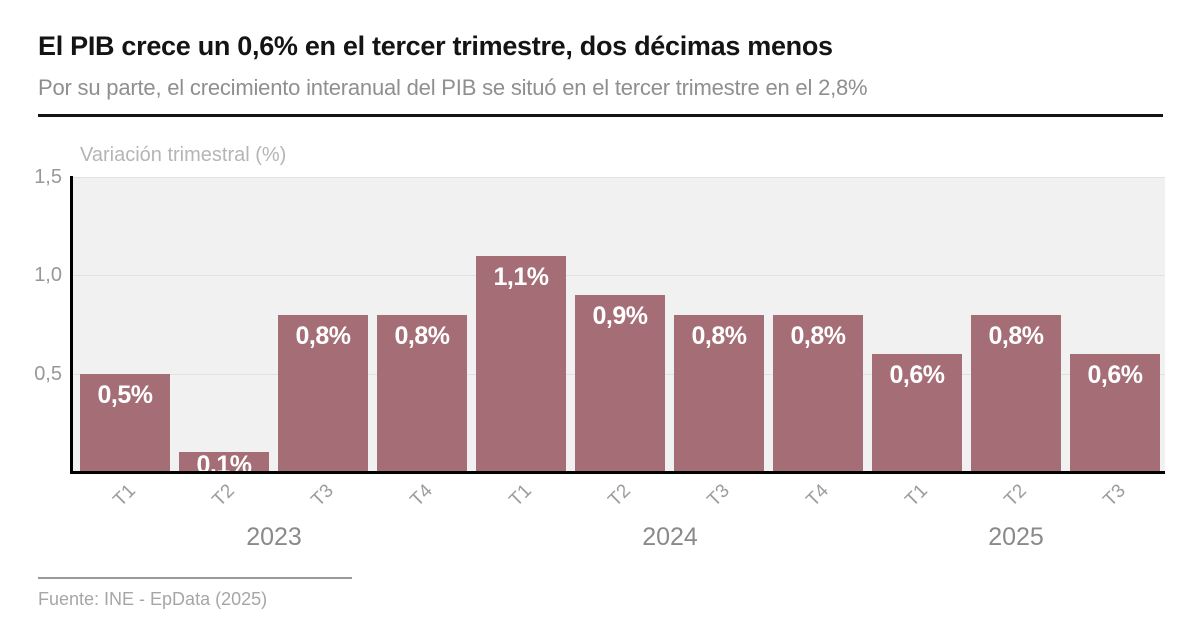 This screenshot has height=635, width=1200. I want to click on year-label-2025: 2025, so click(1016, 537).